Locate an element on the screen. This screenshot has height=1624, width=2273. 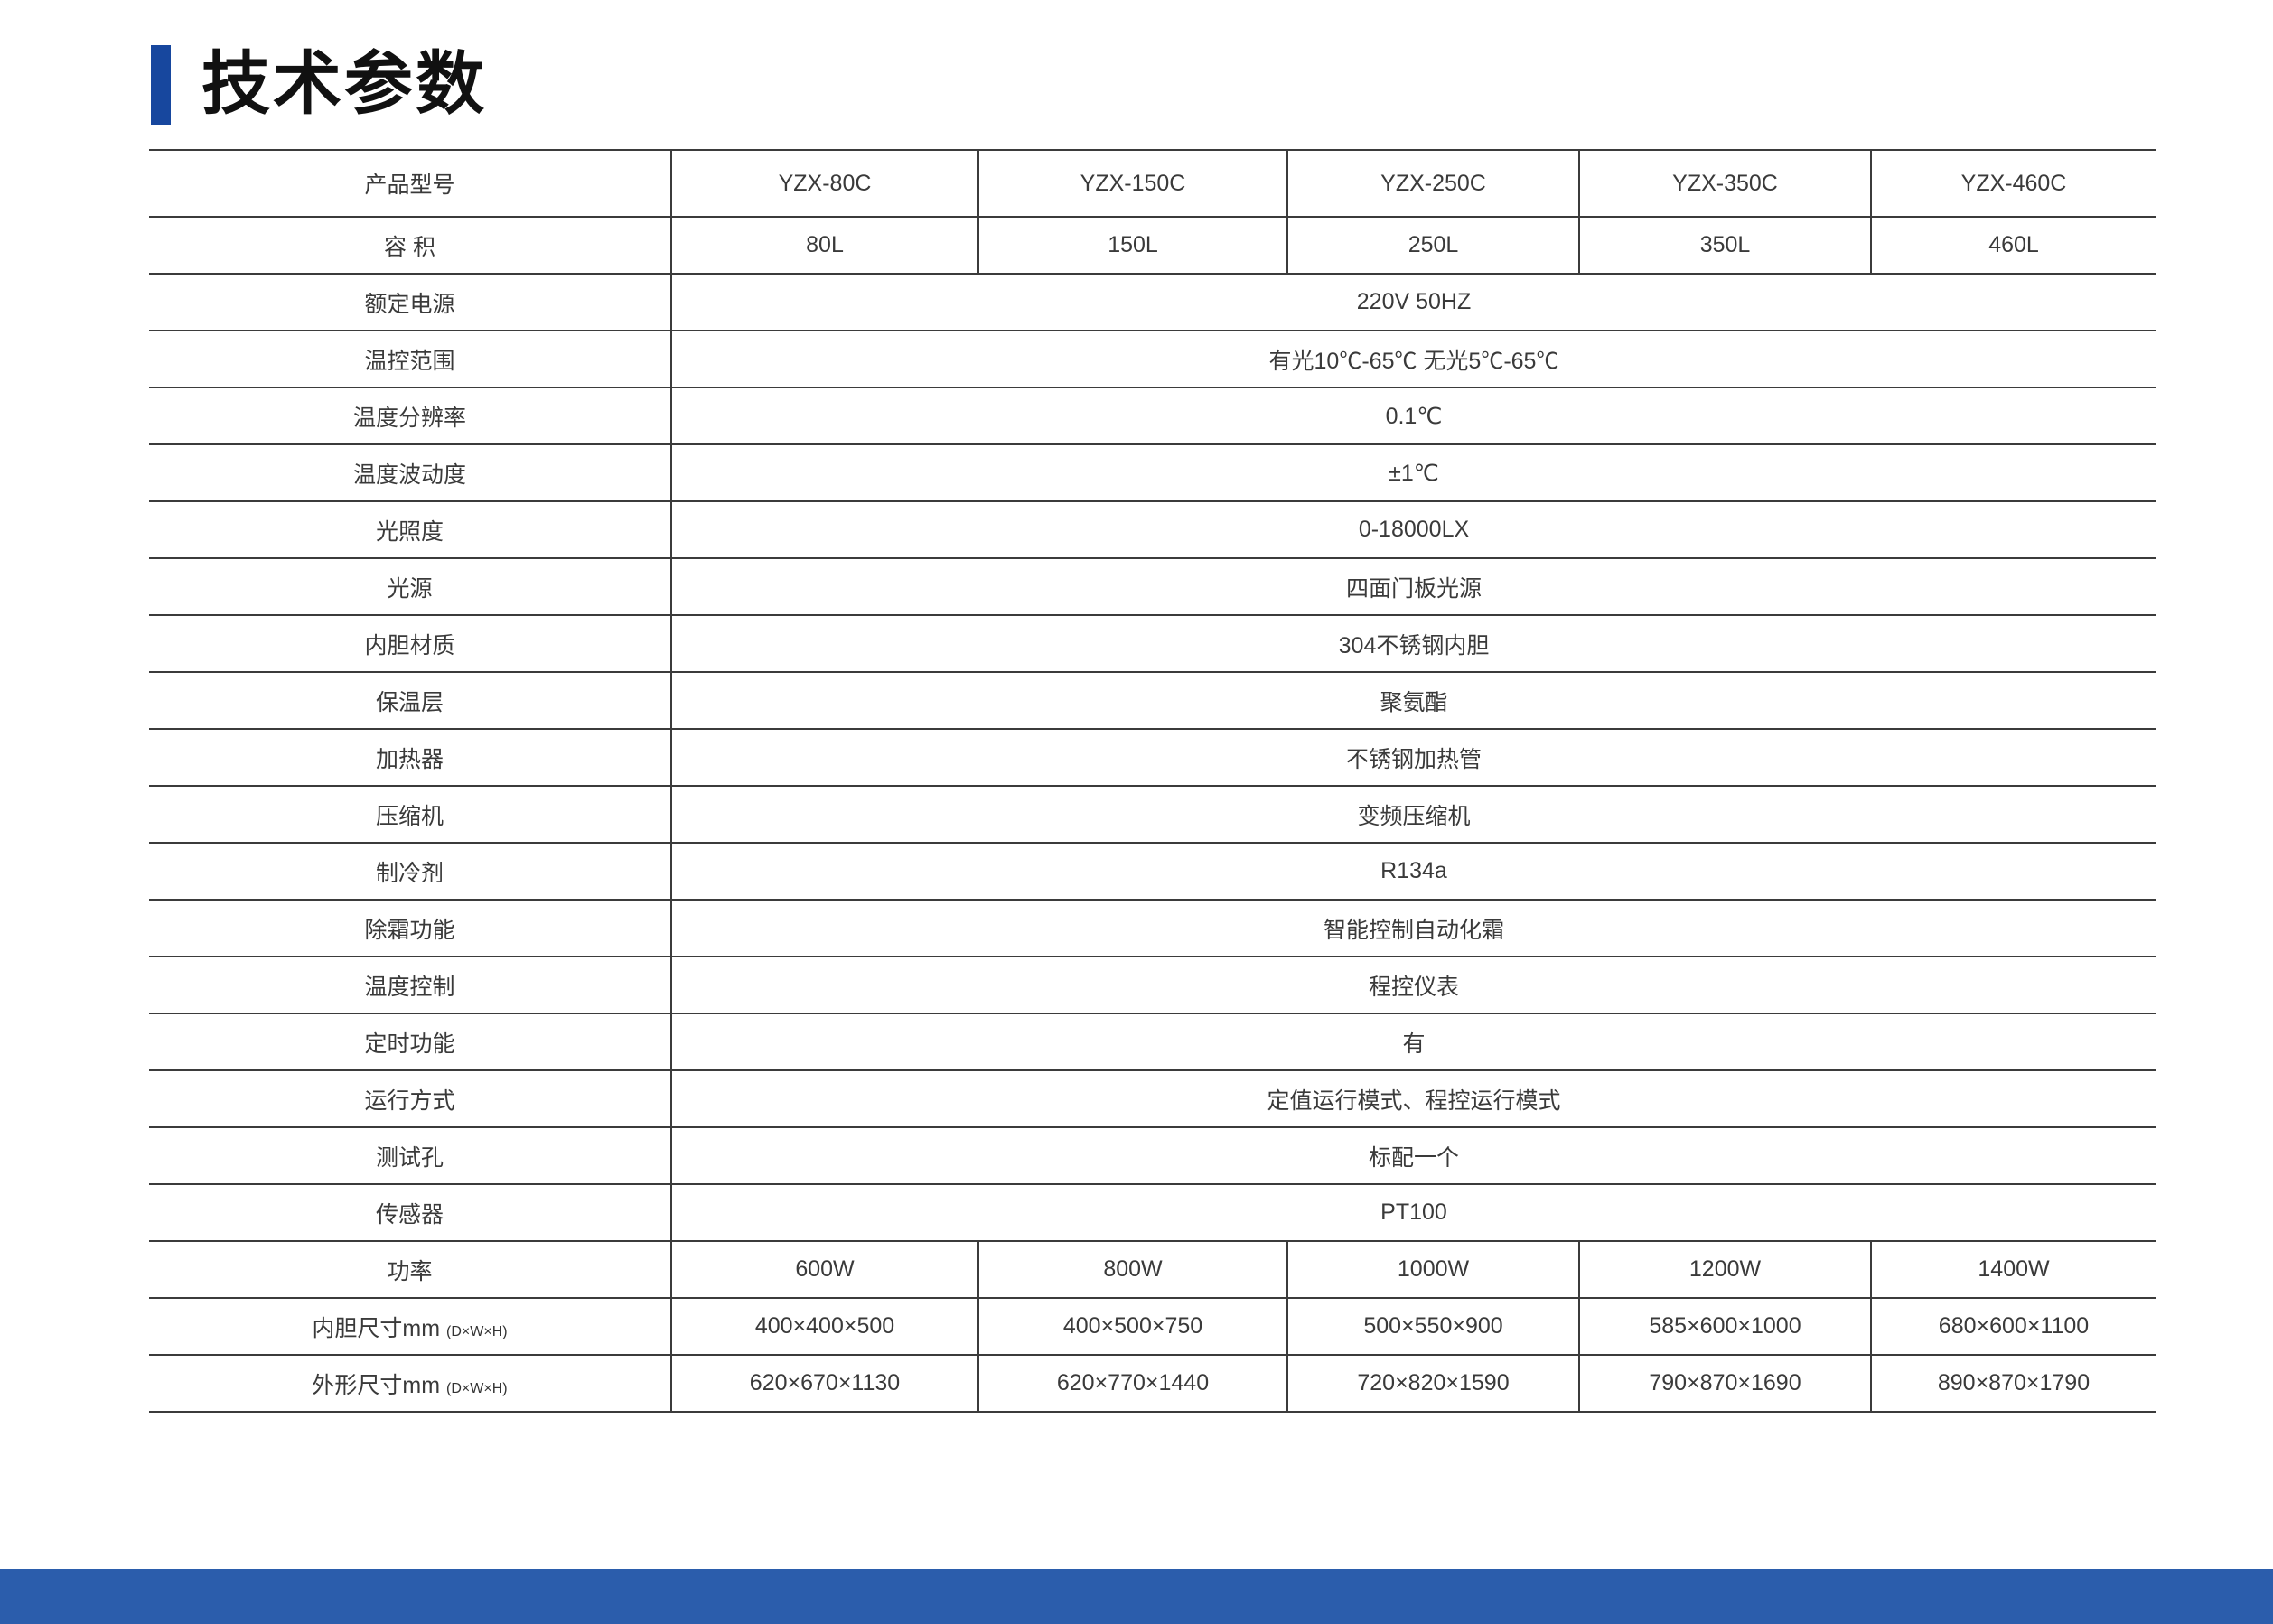
row-label: 定时功能 is located at coordinates (410, 1044).